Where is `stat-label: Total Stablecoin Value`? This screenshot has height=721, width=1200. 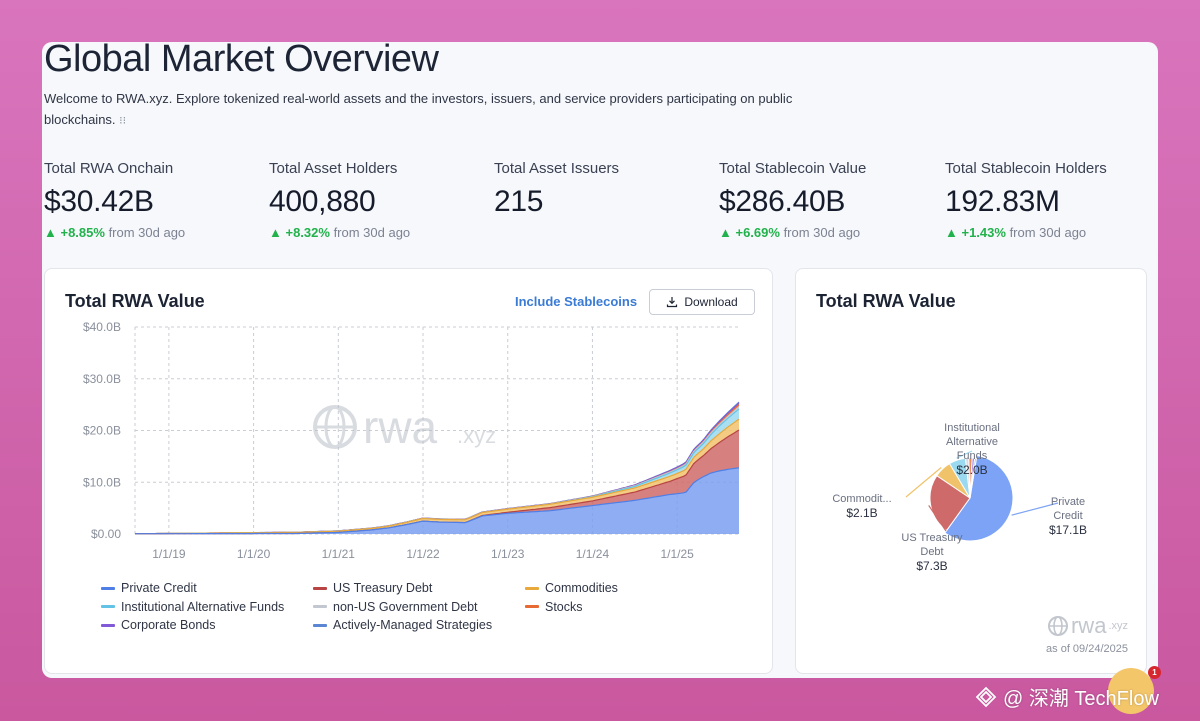
stat-label: Total Stablecoin Value is located at coordinates (793, 168).